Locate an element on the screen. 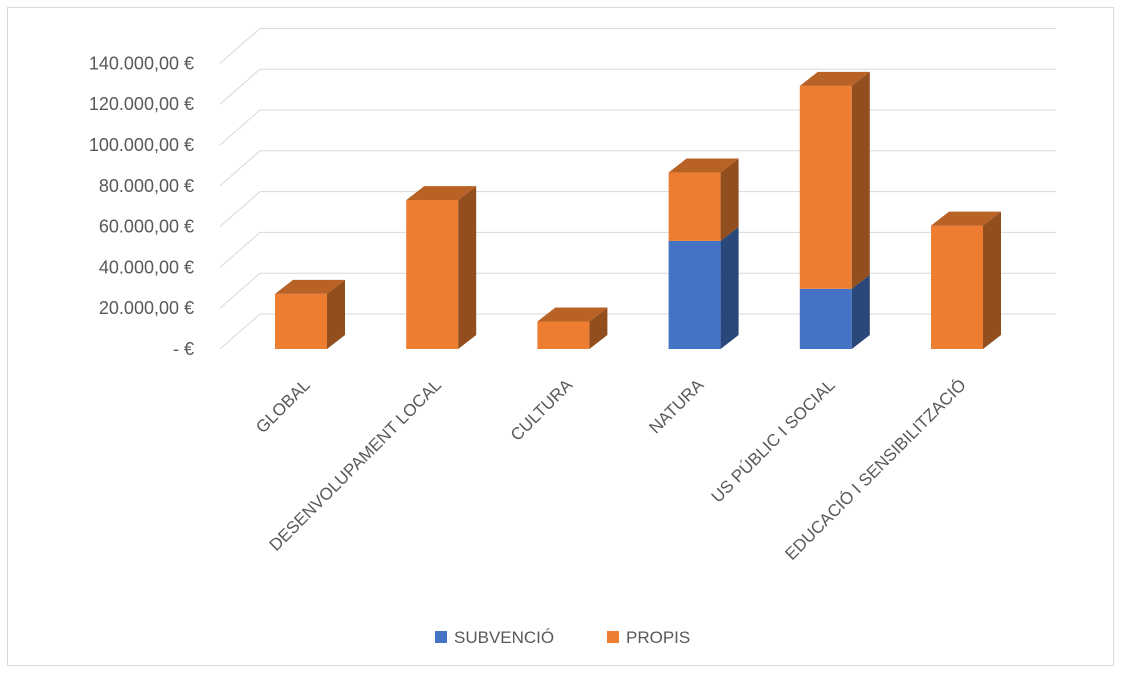  y-tick-label: 20.000,00 € is located at coordinates (146, 308).